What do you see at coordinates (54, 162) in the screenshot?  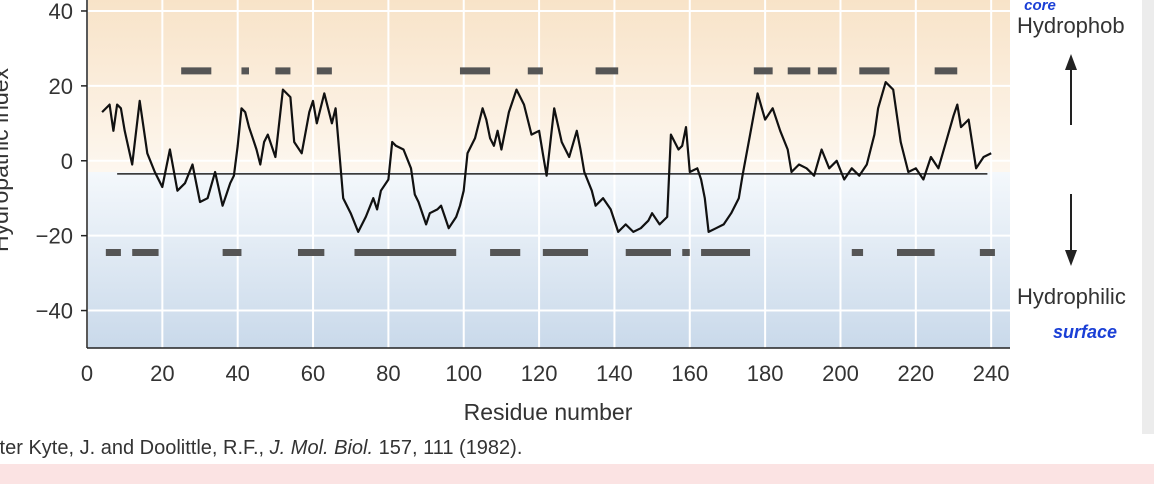 I see `y-tick-labels: −40 −20 0 20 40` at bounding box center [54, 162].